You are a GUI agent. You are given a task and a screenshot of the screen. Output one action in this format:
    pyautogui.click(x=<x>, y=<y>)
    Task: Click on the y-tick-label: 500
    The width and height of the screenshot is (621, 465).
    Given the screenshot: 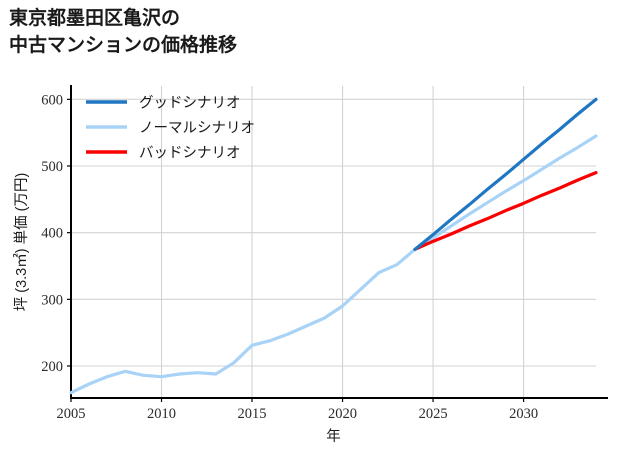 What is the action you would take?
    pyautogui.click(x=52, y=167)
    